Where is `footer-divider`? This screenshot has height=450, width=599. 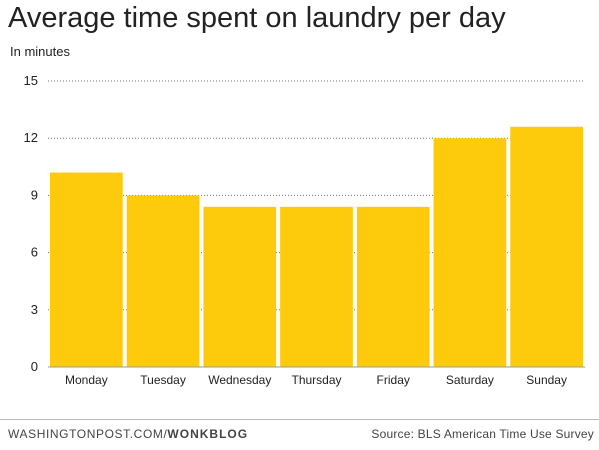
footer-divider is located at coordinates (299, 419).